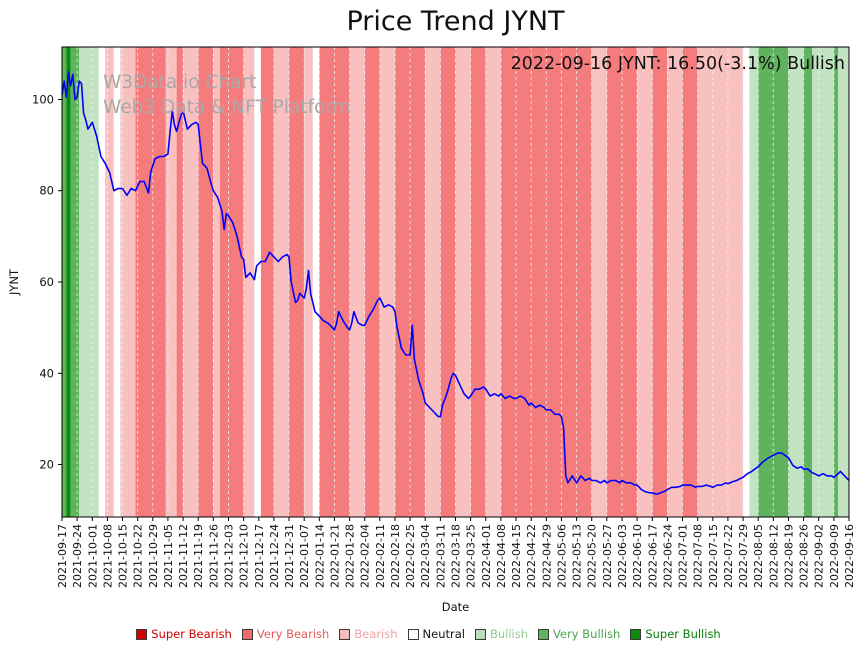 This screenshot has width=857, height=646. I want to click on x-tick-label: 2022-04-29, so click(546, 556).